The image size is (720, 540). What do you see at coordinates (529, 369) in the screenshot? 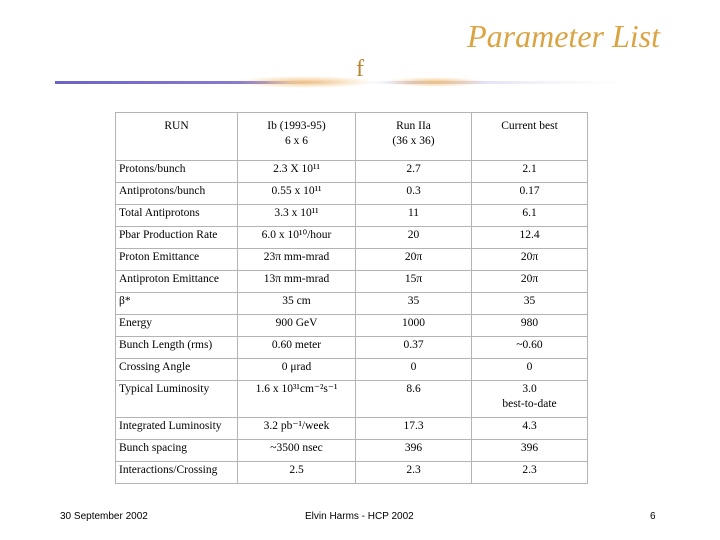
I see `cell-current-best: 0` at bounding box center [529, 369].